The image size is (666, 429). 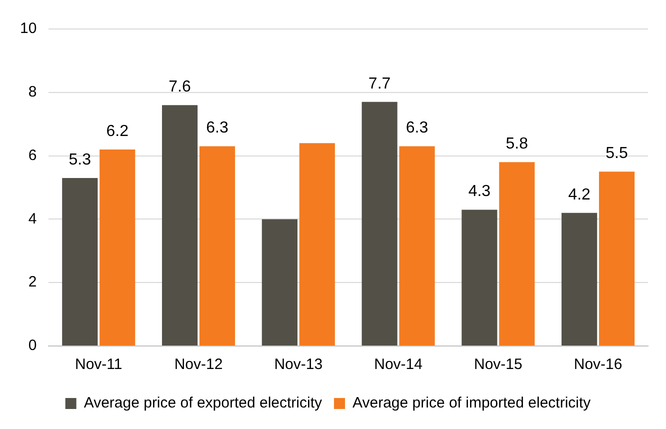 I want to click on legend-label: Average price of imported electricity, so click(x=472, y=403).